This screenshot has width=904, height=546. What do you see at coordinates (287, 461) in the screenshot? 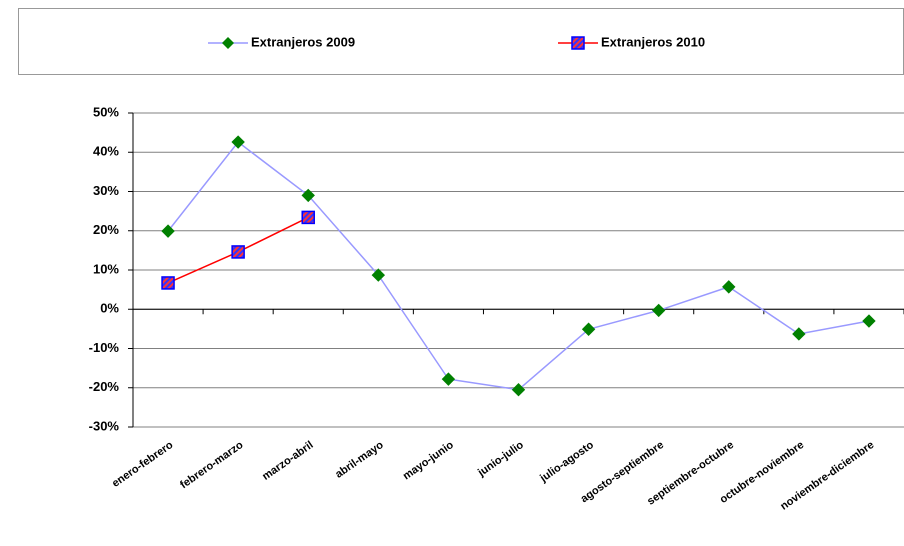
I see `x-tick-label: marzo-abril` at bounding box center [287, 461].